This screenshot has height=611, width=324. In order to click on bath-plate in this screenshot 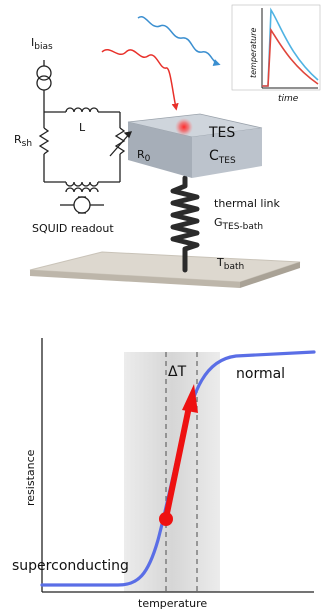, I will do `click(165, 269)`.